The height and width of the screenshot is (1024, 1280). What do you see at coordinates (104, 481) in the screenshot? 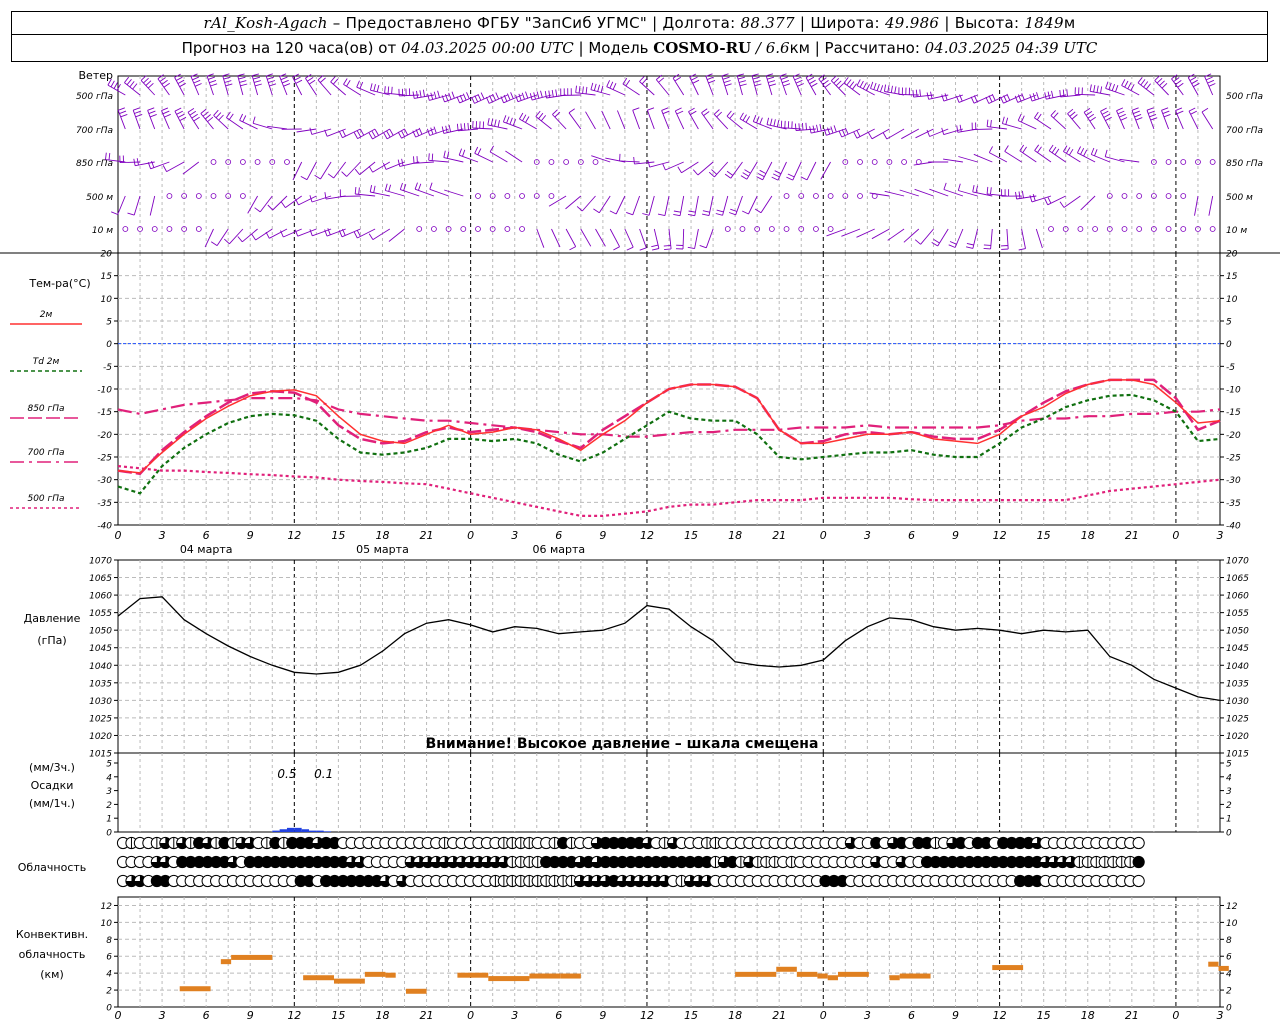
I see `temp_panel-tick-label-left: -30` at bounding box center [104, 481].